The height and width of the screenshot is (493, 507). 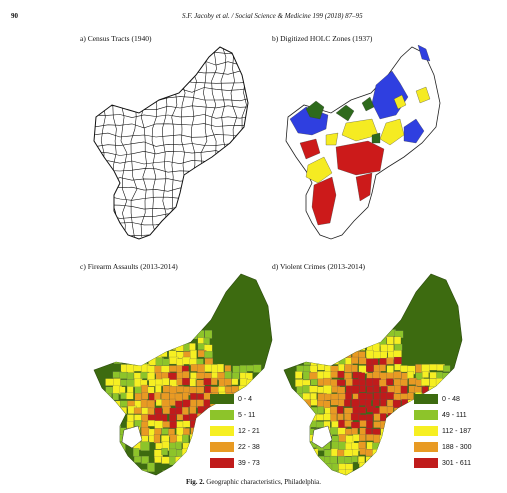 I want to click on park-area, so click(x=132, y=437).